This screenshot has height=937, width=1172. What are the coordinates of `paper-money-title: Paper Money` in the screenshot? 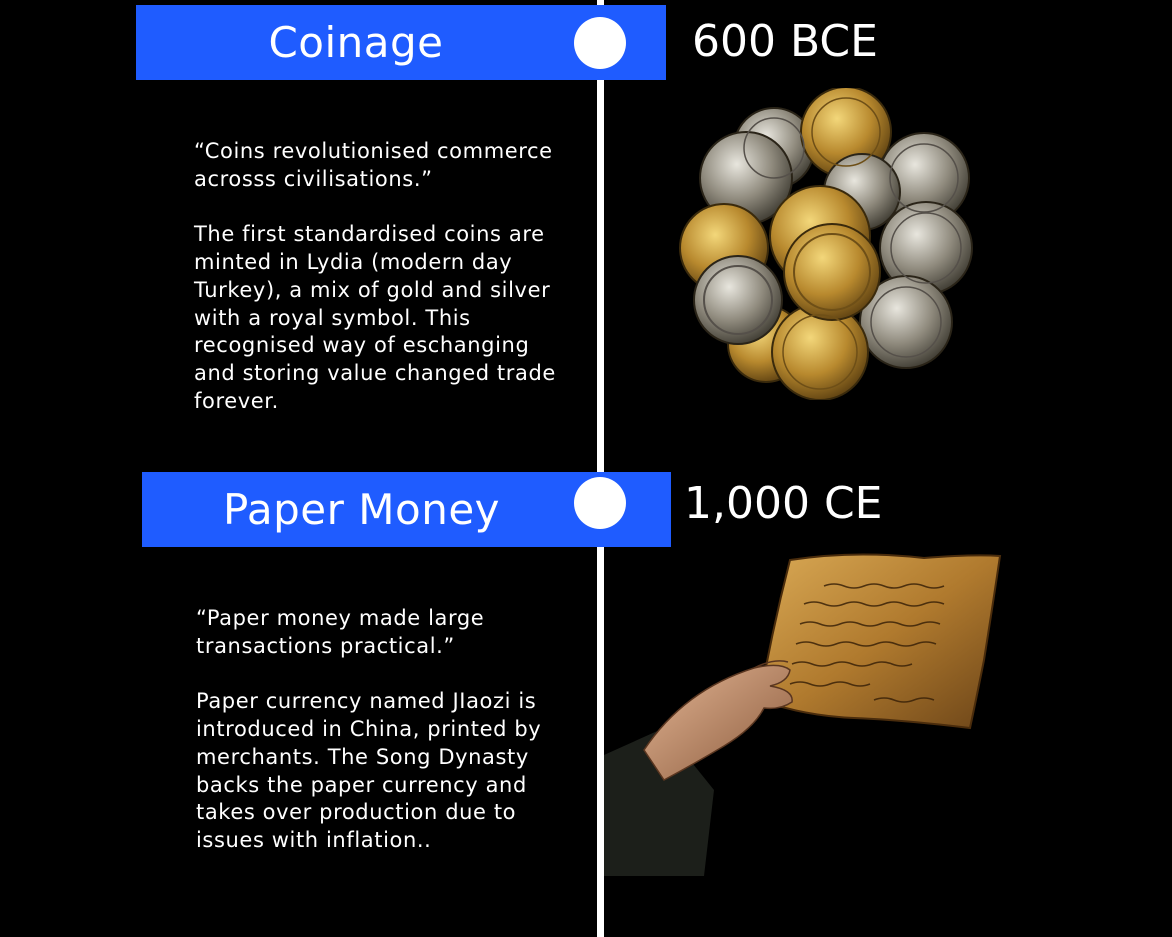 It's located at (361, 509).